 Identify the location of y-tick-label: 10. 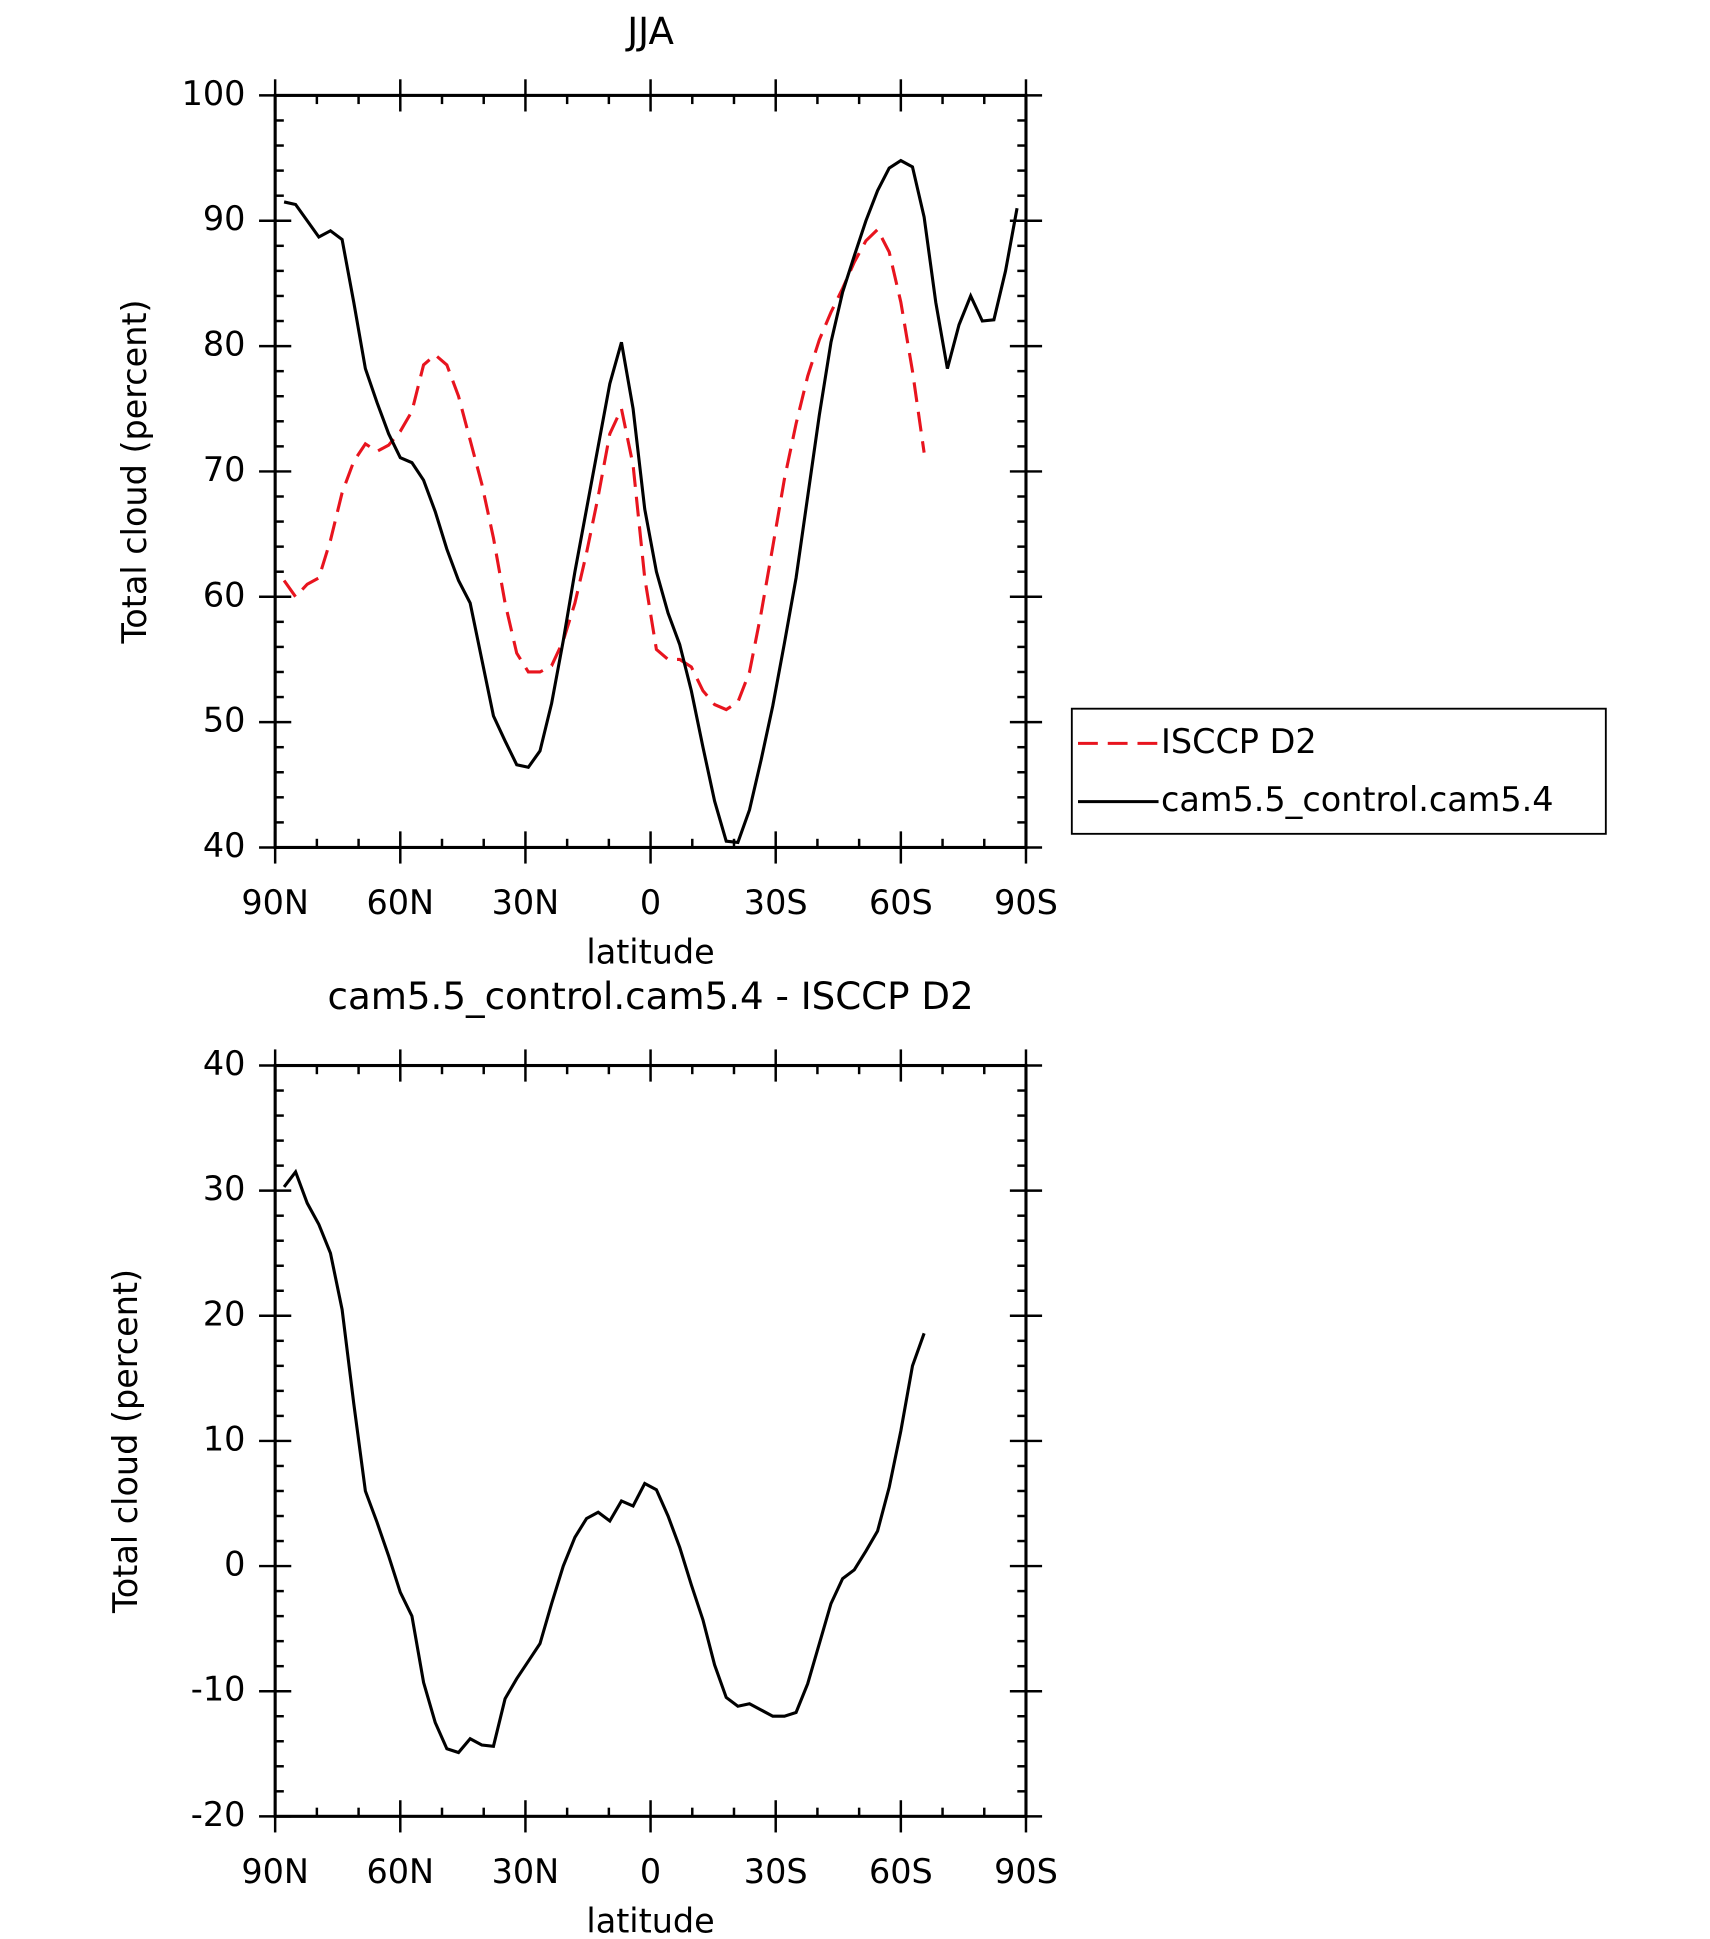
(224, 1438).